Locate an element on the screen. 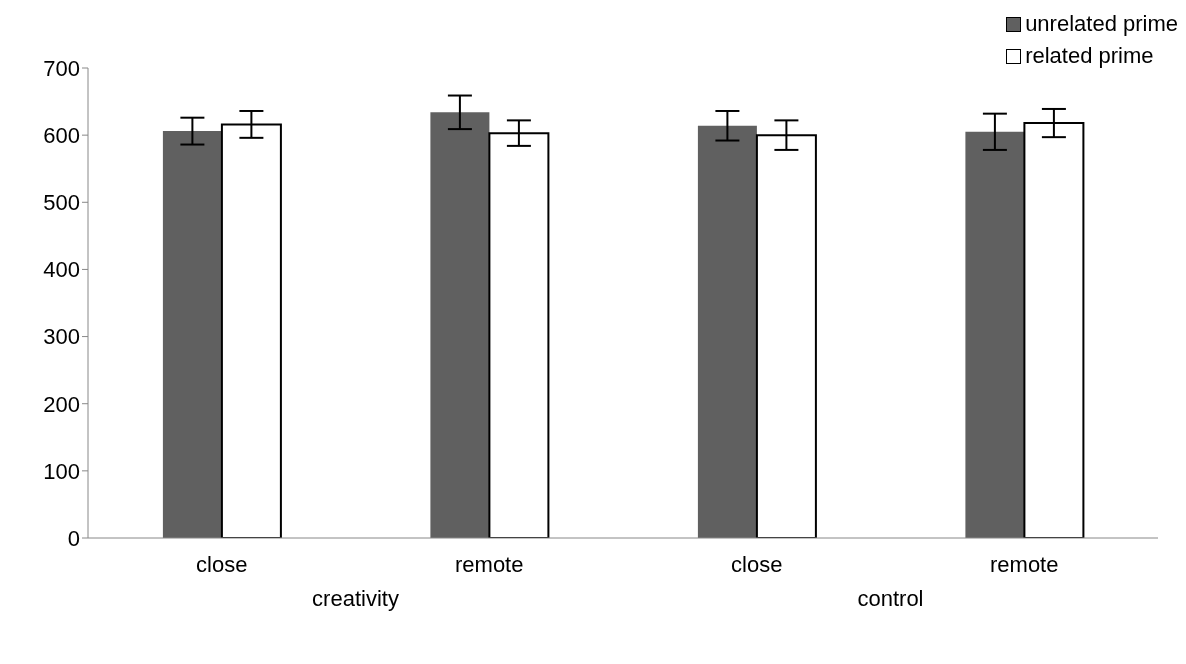 Image resolution: width=1186 pixels, height=664 pixels. y-tick-label: 200 is located at coordinates (61, 404).